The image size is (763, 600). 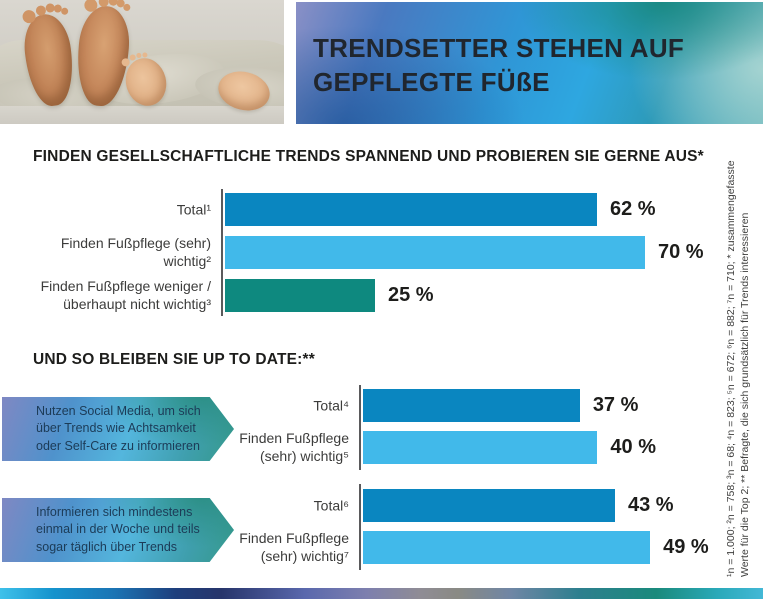 What do you see at coordinates (135, 252) in the screenshot?
I see `bar-label: Finden Fußpflege (sehr) wichtig²` at bounding box center [135, 252].